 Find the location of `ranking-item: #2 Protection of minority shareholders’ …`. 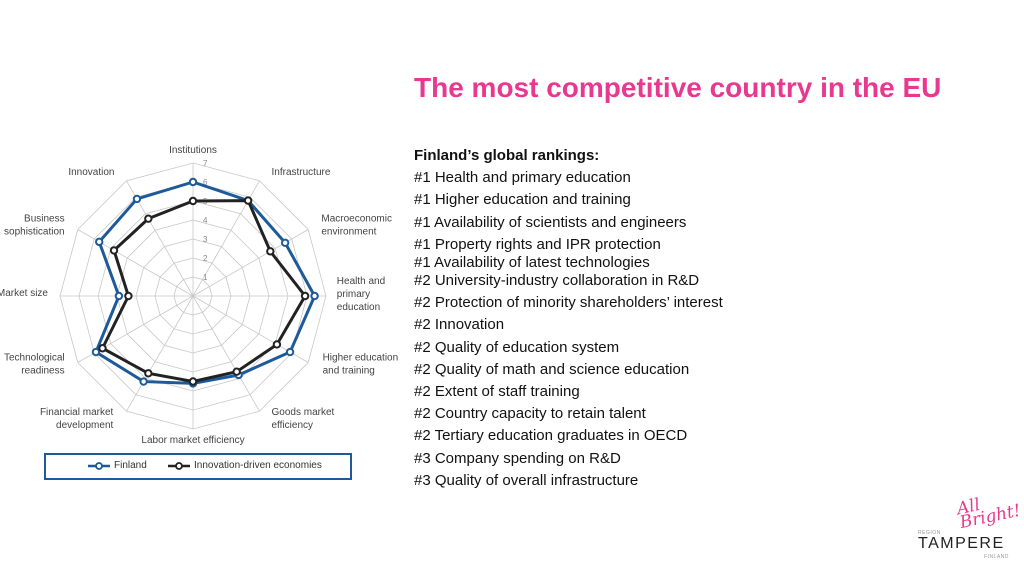

ranking-item: #2 Protection of minority shareholders’ … is located at coordinates (568, 303).